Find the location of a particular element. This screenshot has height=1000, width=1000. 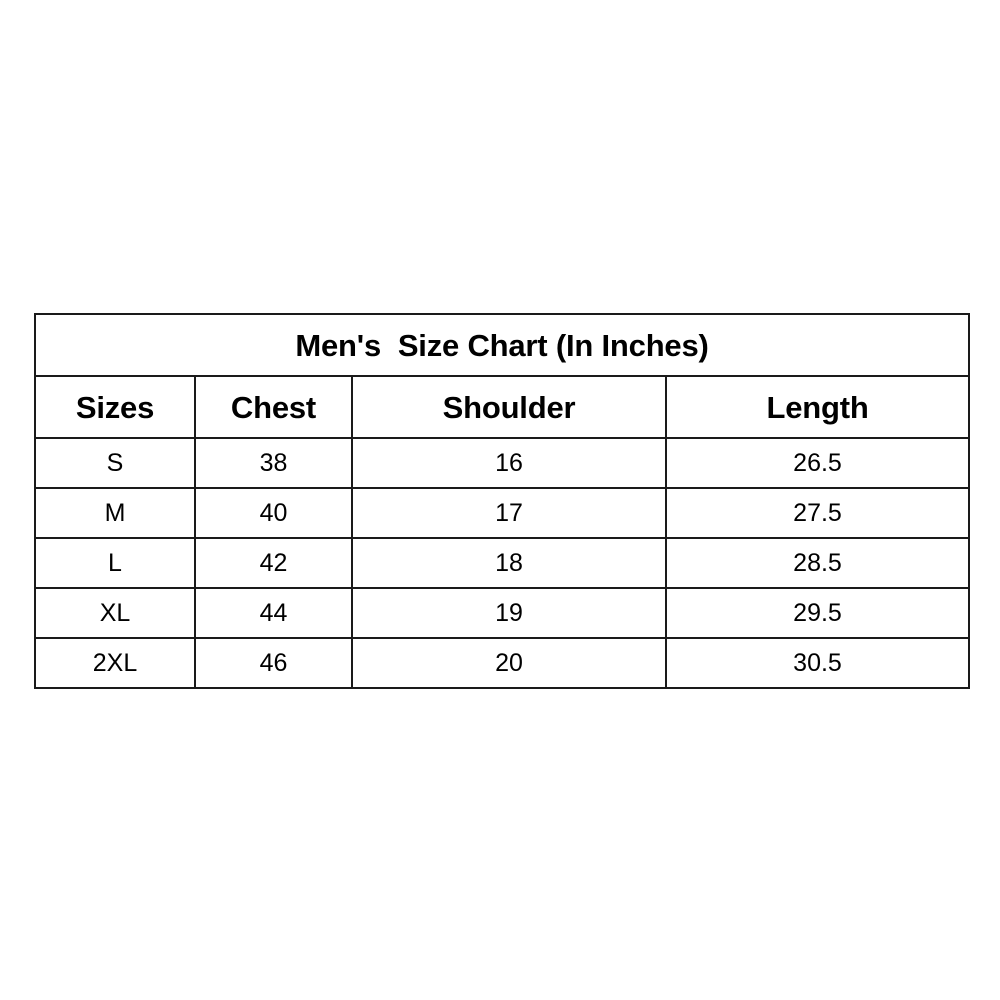

cell-shoulder: 20 is located at coordinates (509, 663).